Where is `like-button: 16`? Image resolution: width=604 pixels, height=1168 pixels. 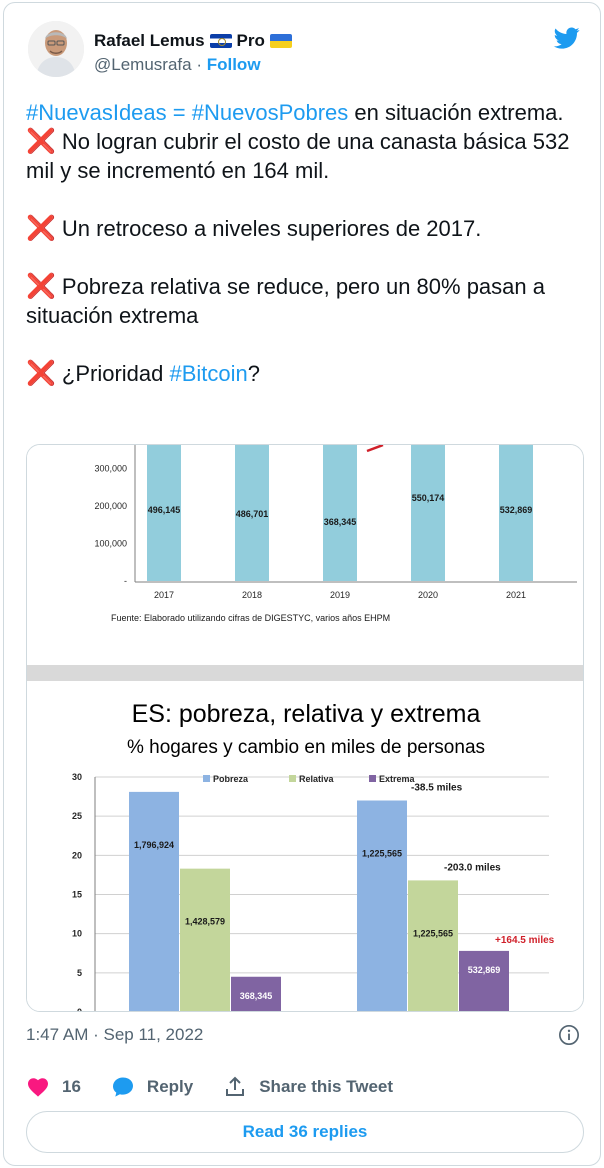
like-button: 16 is located at coordinates (53, 1087).